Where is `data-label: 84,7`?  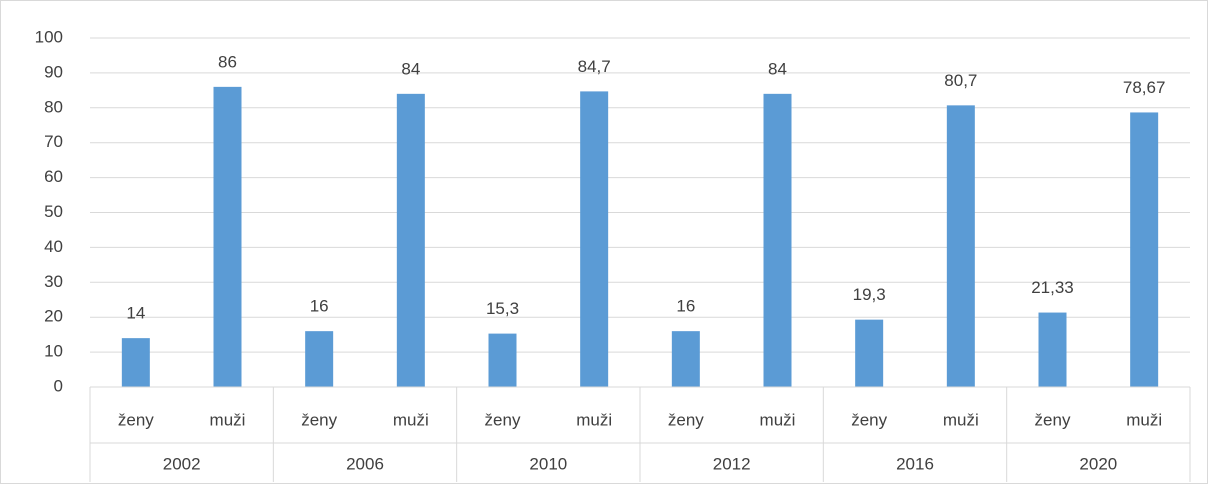 data-label: 84,7 is located at coordinates (594, 66).